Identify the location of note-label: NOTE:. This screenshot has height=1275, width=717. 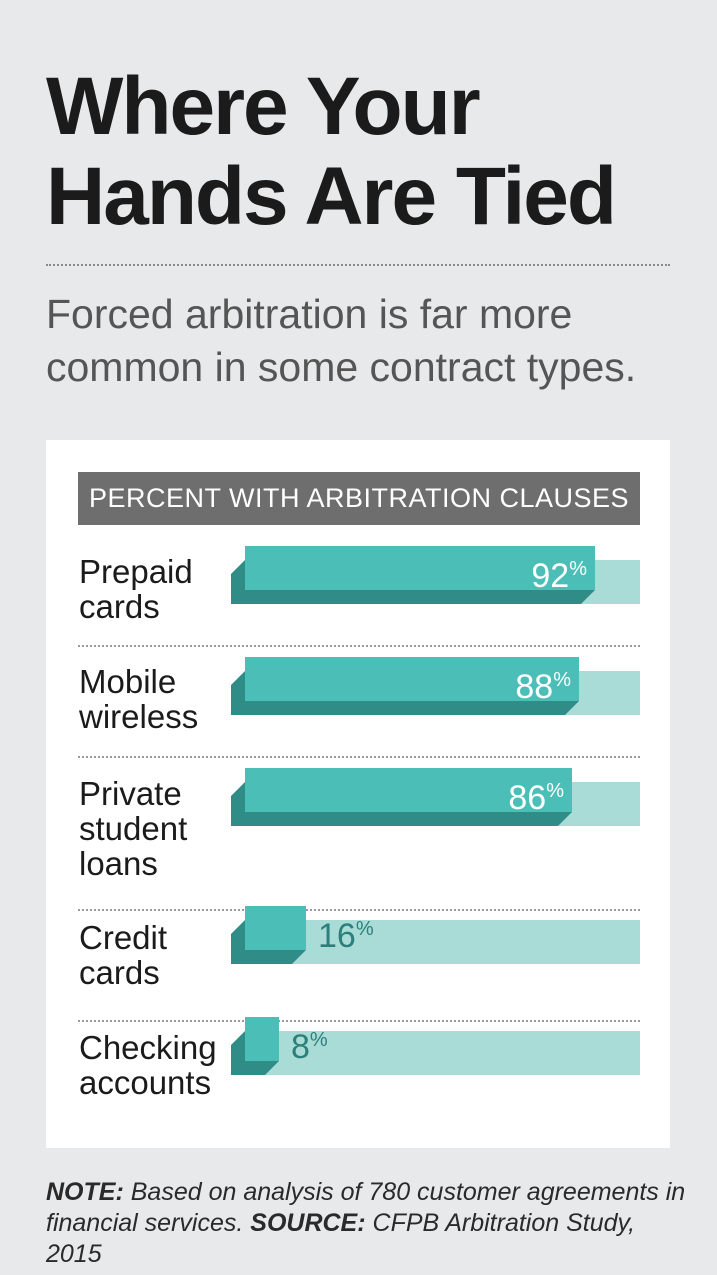
(85, 1192).